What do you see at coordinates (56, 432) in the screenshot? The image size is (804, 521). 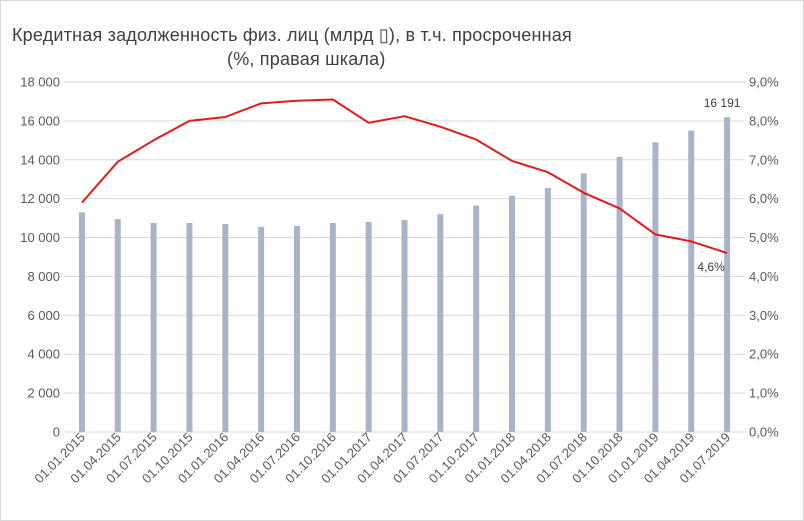 I see `left-axis-tick-label: 0` at bounding box center [56, 432].